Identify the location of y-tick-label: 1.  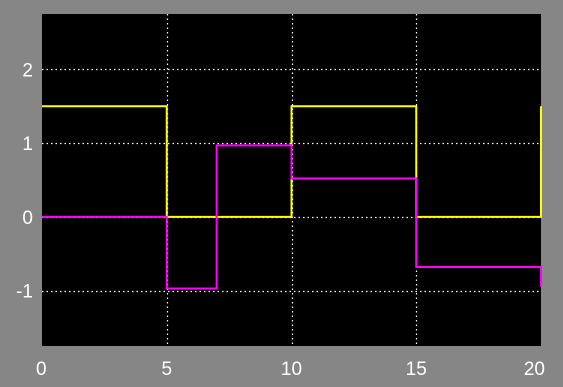
(27, 144).